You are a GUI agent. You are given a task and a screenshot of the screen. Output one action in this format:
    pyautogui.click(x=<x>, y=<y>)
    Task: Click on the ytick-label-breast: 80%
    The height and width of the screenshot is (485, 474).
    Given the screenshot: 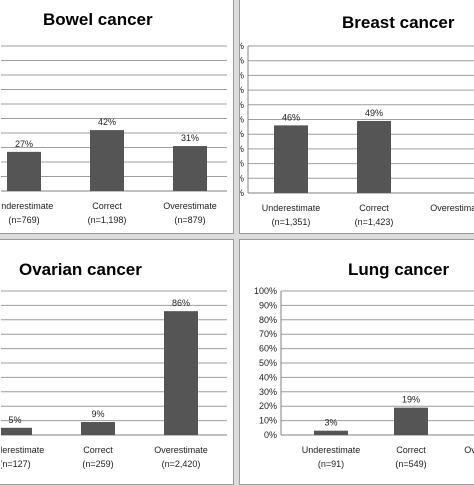 What is the action you would take?
    pyautogui.click(x=241, y=75)
    